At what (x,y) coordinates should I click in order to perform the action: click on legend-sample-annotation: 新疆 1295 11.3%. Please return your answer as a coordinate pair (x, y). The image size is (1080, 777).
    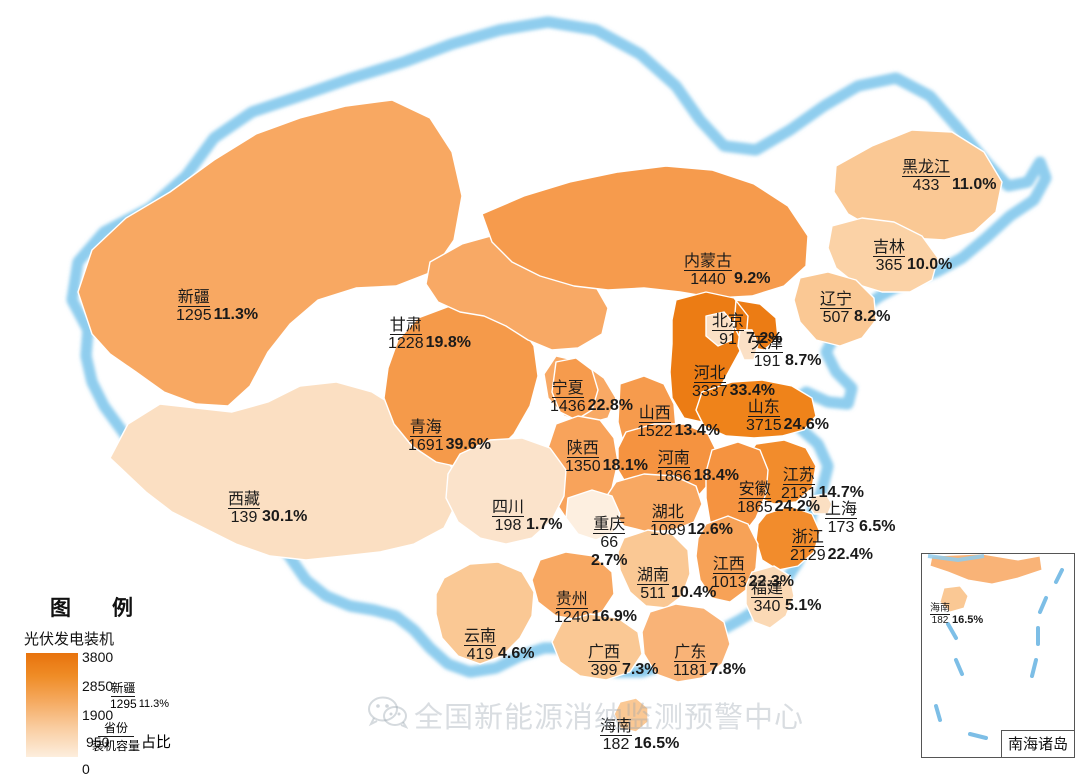
    Looking at the image, I should click on (139, 695).